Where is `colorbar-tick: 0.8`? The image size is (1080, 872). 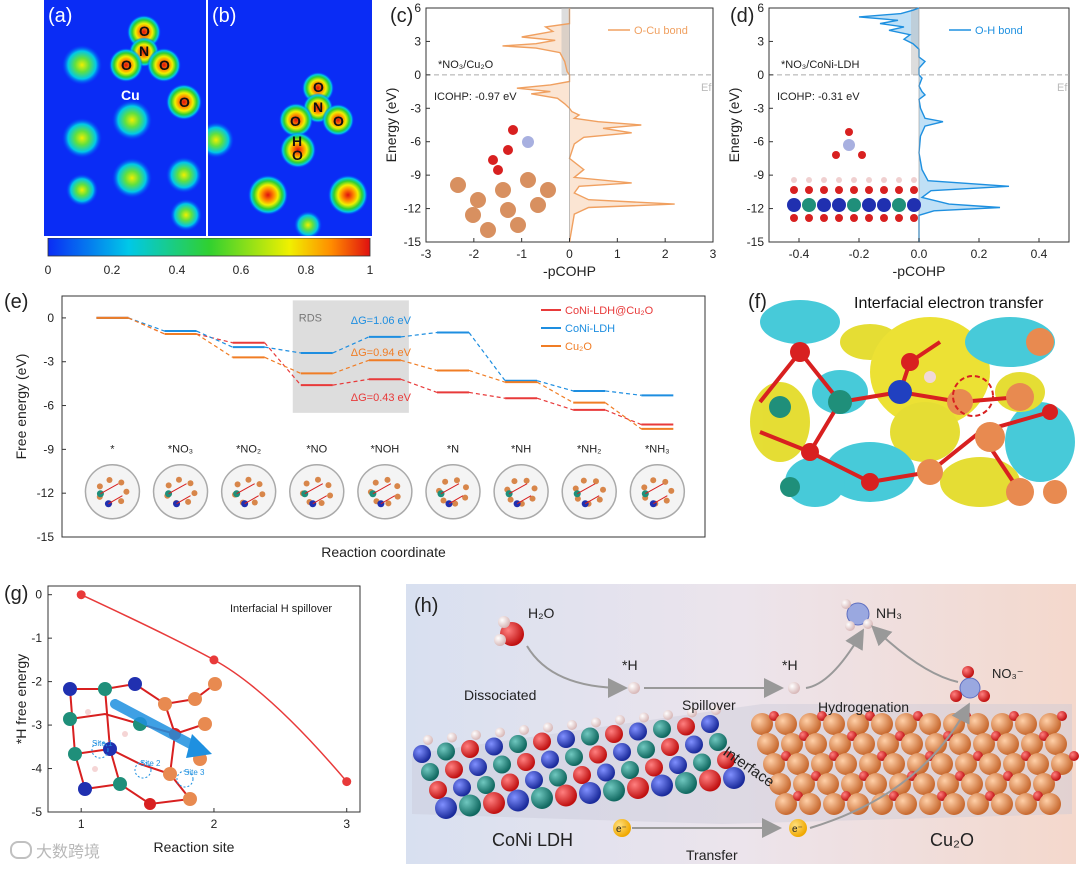
colorbar-tick: 0.8 is located at coordinates (306, 270).